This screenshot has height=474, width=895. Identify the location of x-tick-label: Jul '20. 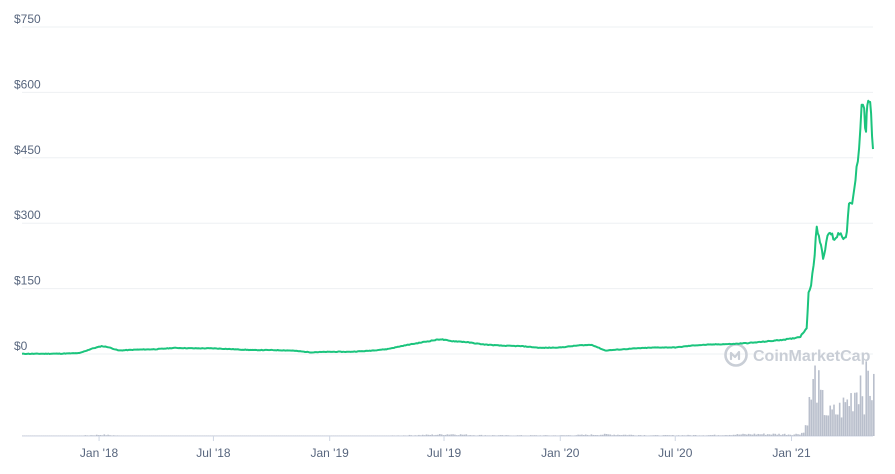
(675, 453).